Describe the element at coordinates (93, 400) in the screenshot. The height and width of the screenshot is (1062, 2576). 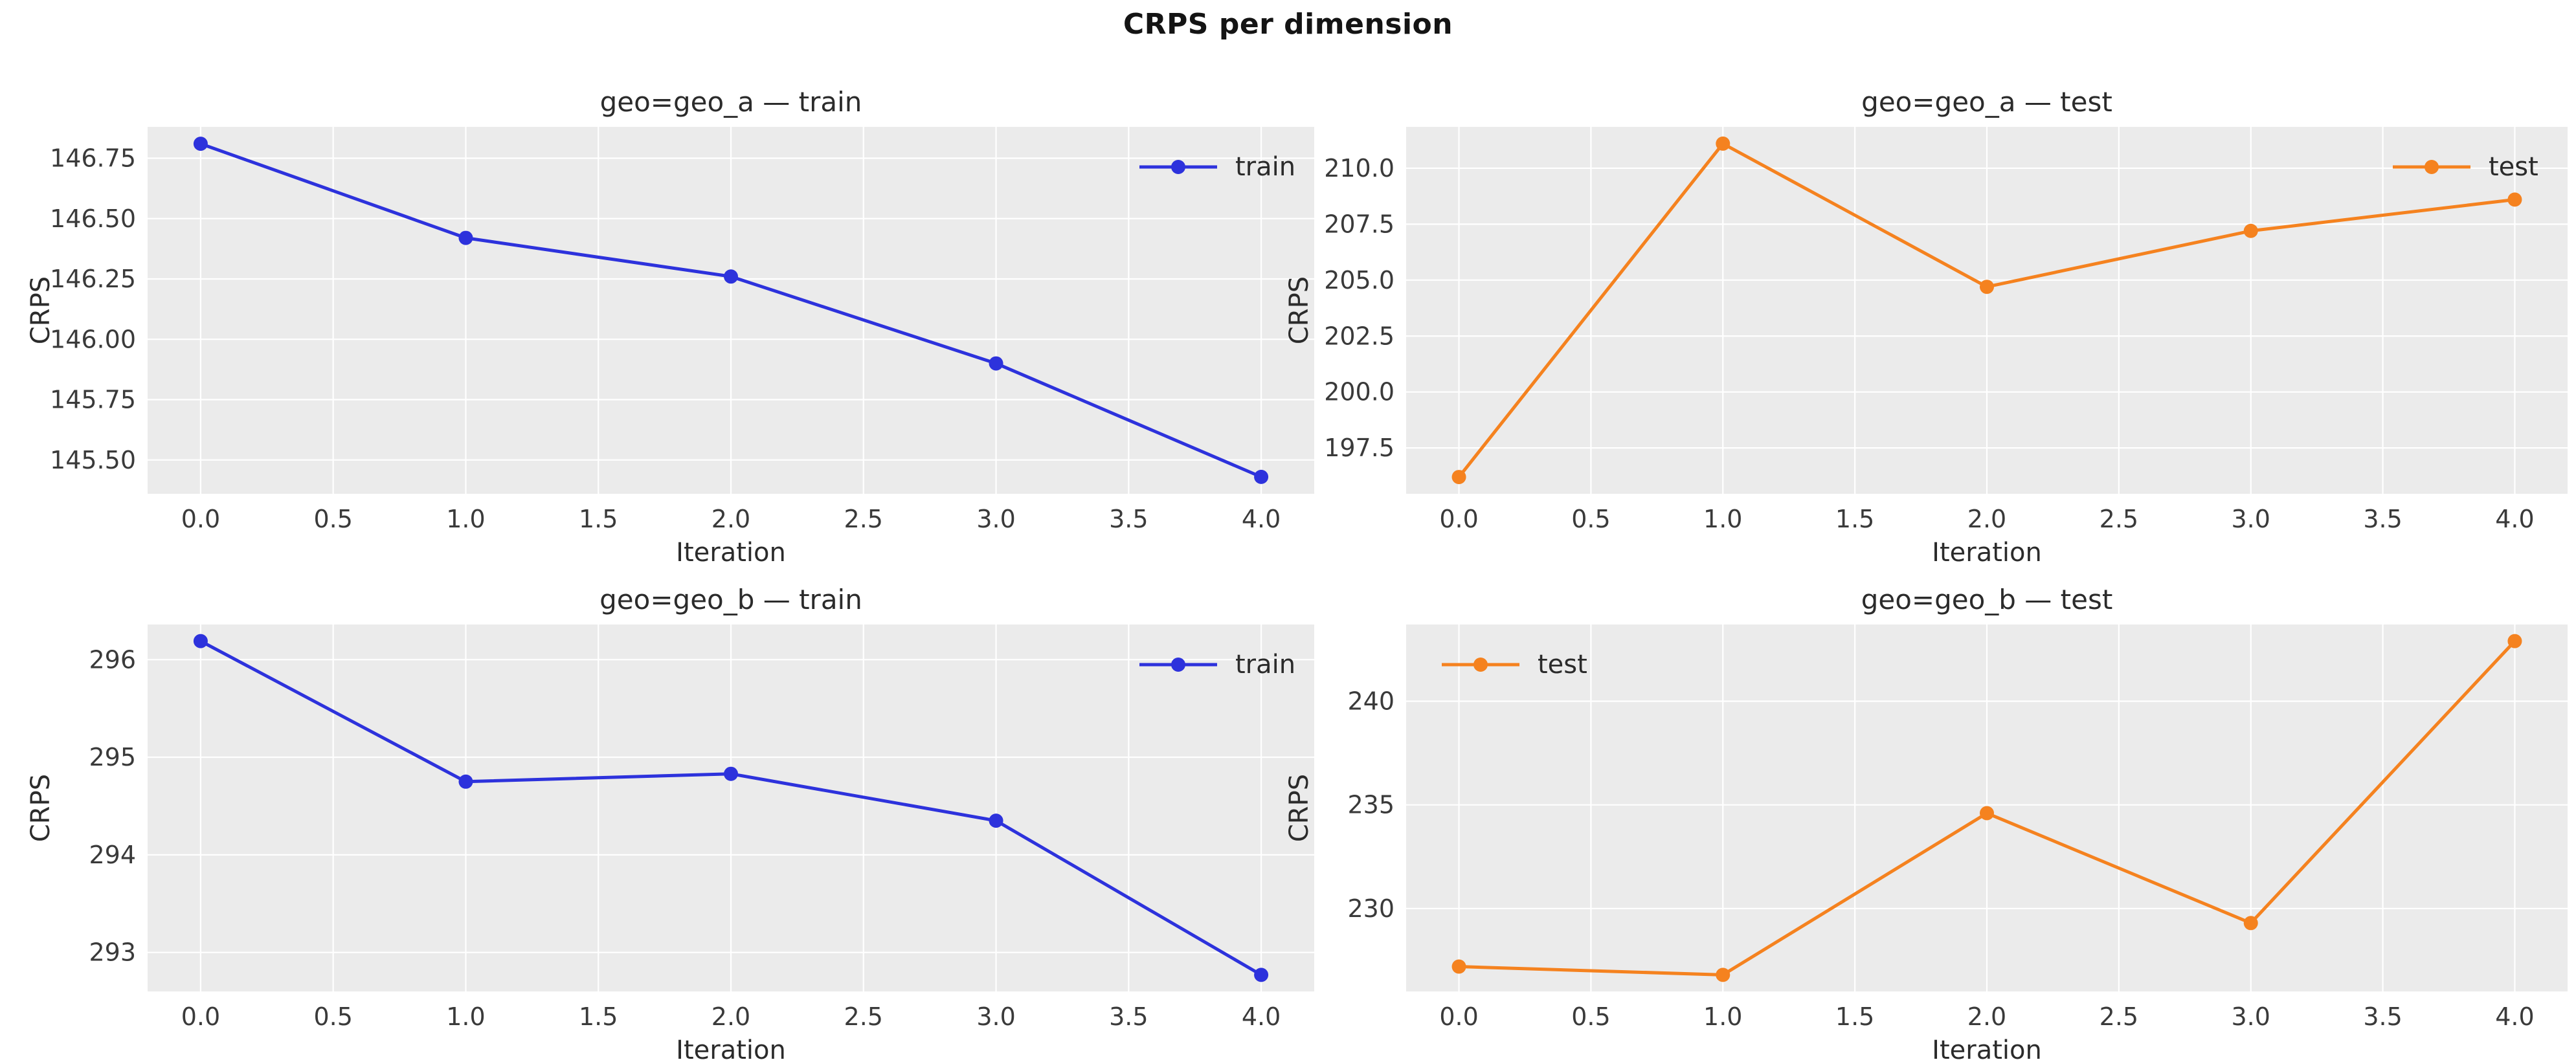
I see `y-tick-label: 145.75` at that location.